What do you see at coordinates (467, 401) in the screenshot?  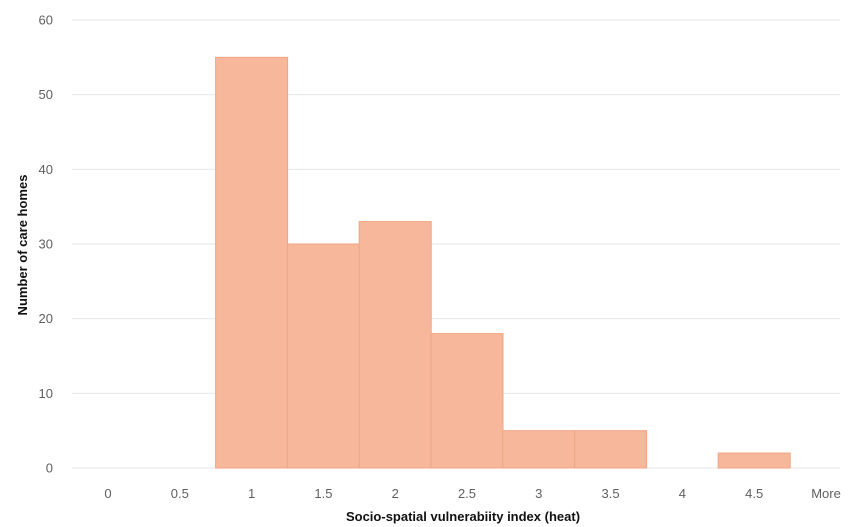 I see `histogram-bar-2.5` at bounding box center [467, 401].